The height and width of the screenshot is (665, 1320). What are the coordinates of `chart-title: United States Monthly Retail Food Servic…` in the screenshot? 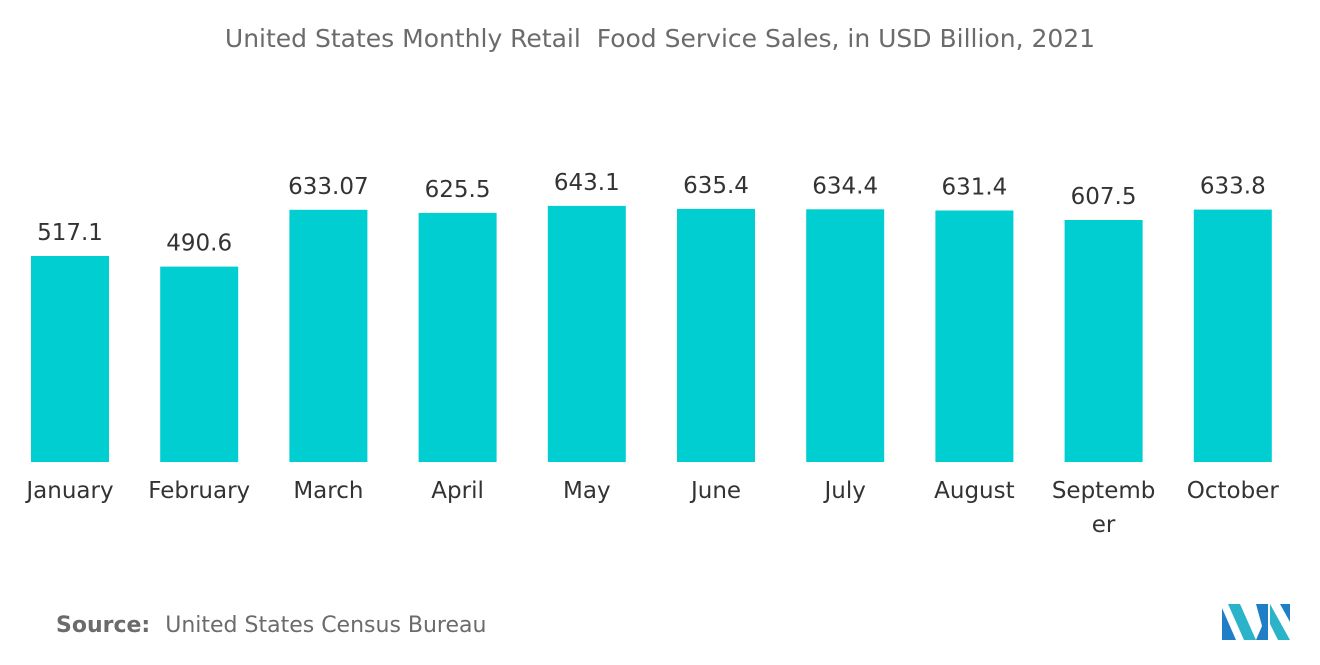 It's located at (660, 38).